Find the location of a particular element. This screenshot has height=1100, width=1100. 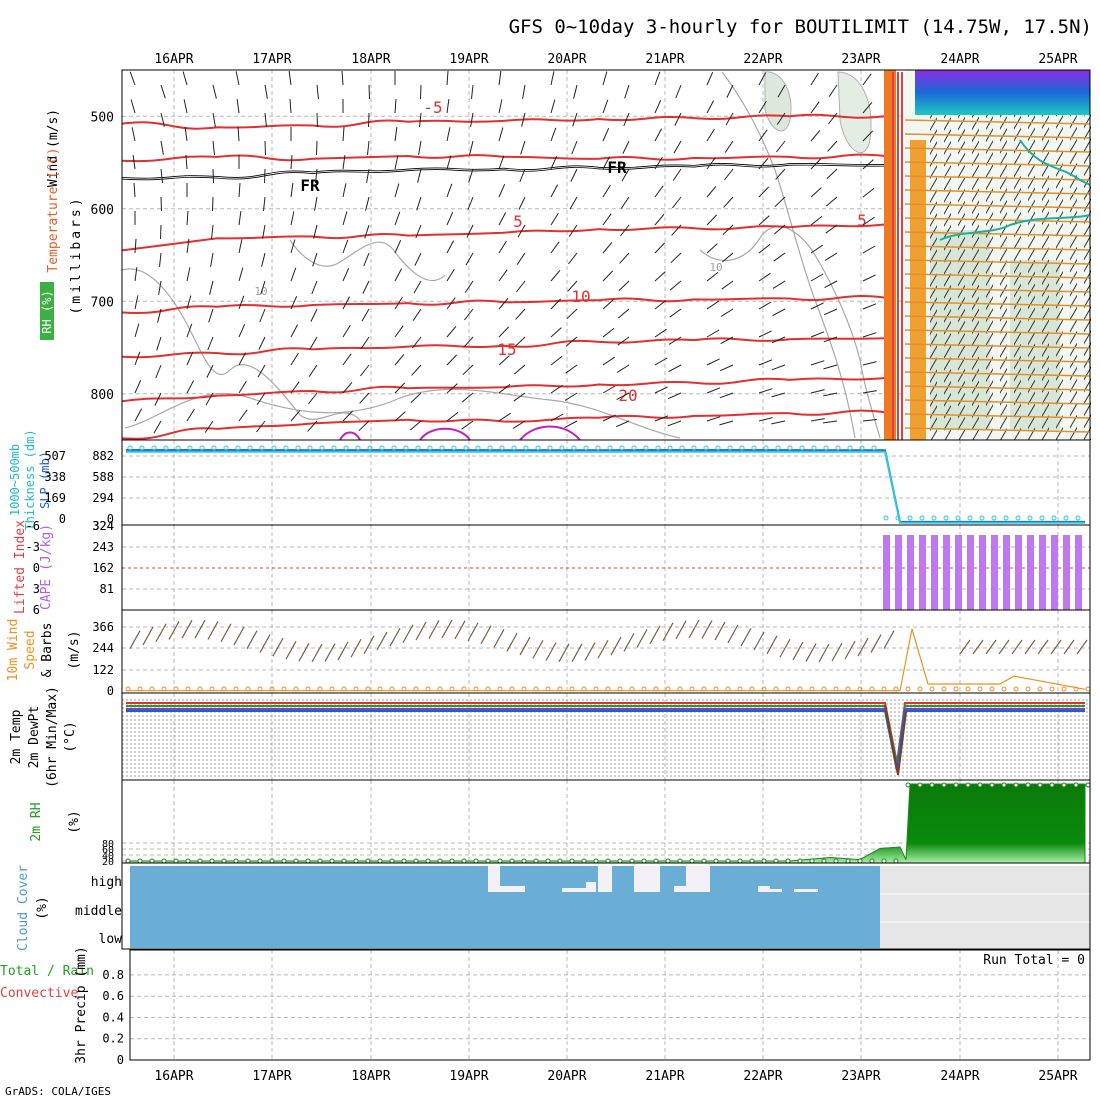

low-level-temp-contour is located at coordinates (550, 433).